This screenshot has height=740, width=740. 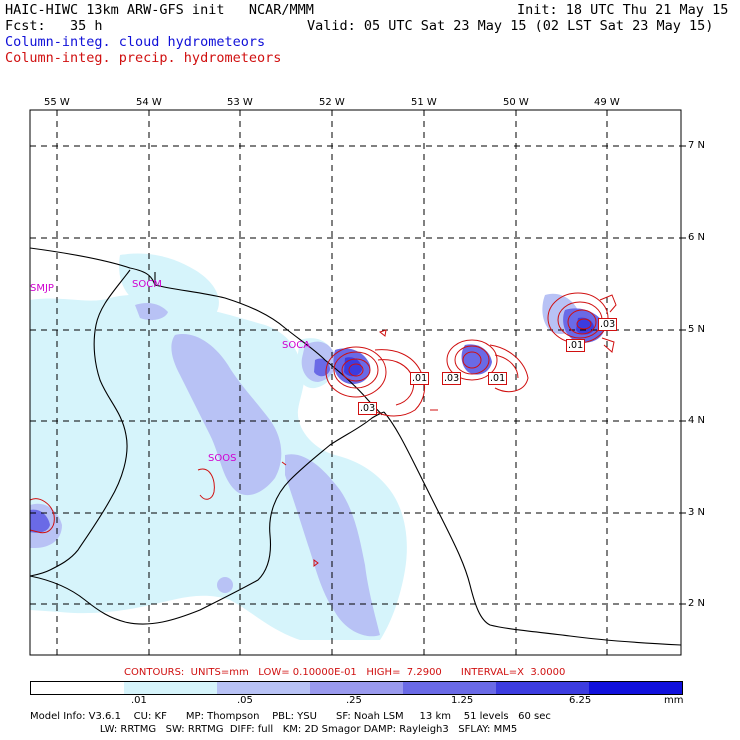 What do you see at coordinates (424, 102) in the screenshot?
I see `lon-label-51w: 51 W` at bounding box center [424, 102].